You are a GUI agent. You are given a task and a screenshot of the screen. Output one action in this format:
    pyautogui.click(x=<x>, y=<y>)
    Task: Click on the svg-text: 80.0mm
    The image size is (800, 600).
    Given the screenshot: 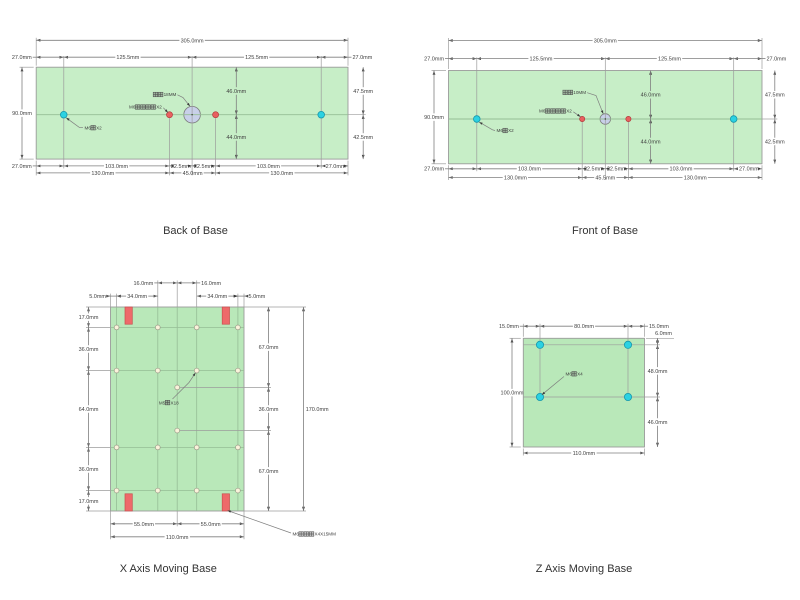 What is the action you would take?
    pyautogui.click(x=584, y=327)
    